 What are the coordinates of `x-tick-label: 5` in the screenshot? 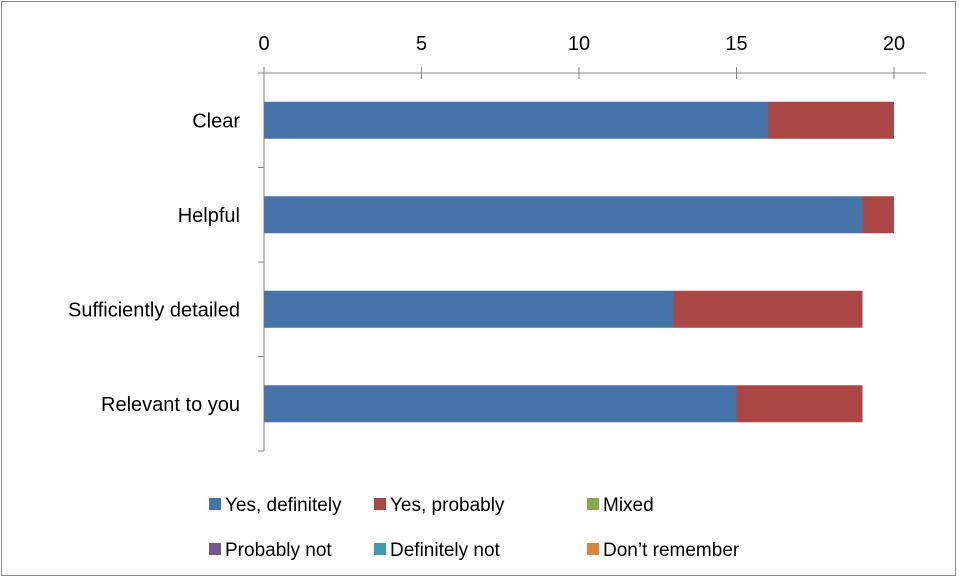 It's located at (421, 44).